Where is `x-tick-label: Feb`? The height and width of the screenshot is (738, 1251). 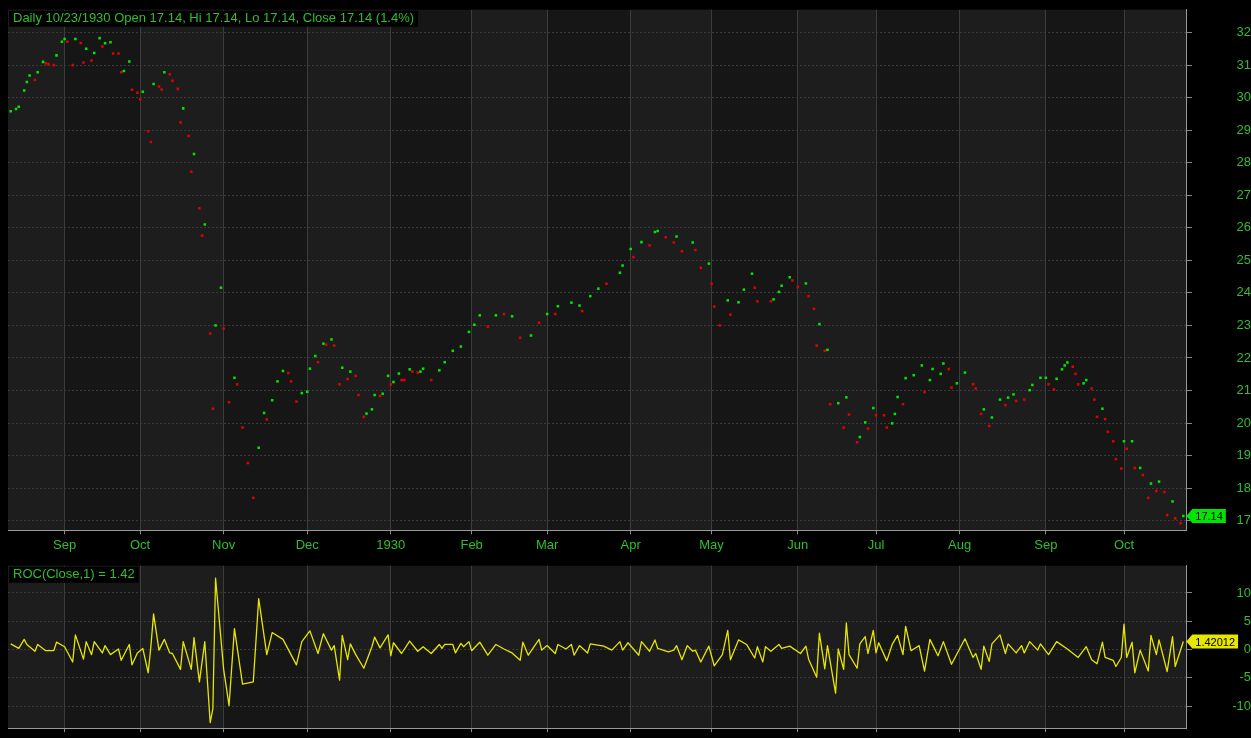 x-tick-label: Feb is located at coordinates (471, 544).